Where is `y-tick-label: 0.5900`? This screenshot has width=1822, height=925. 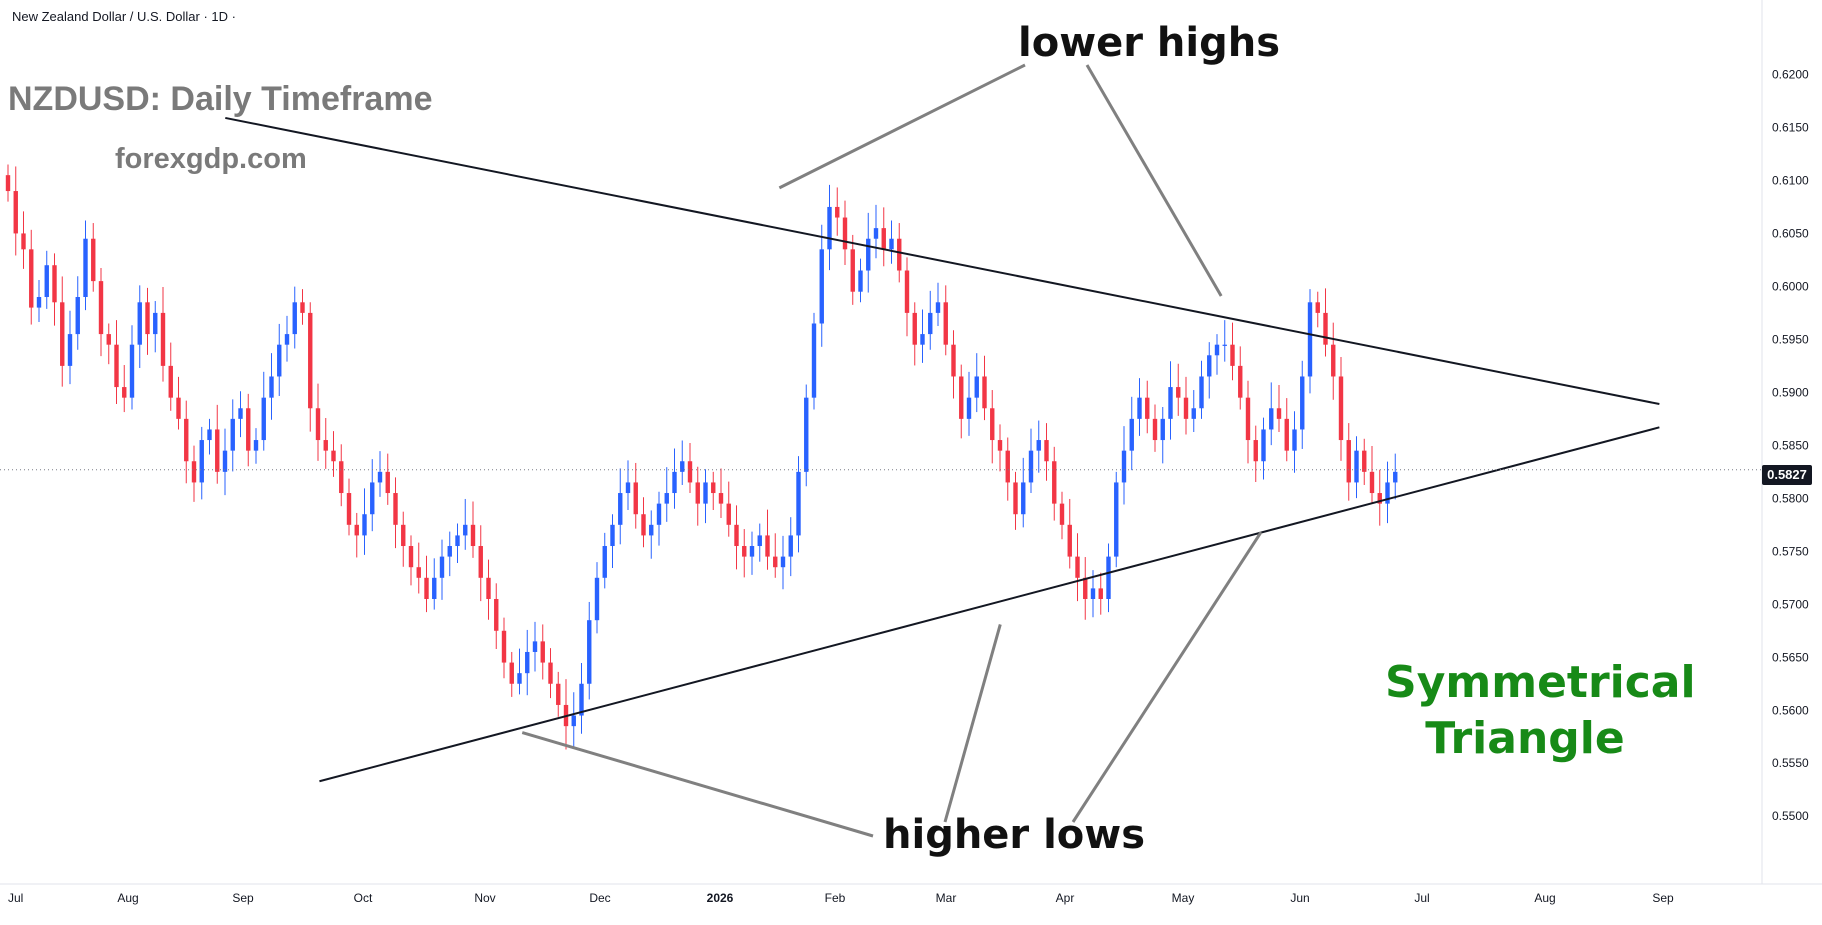
y-tick-label: 0.5900 is located at coordinates (1790, 392).